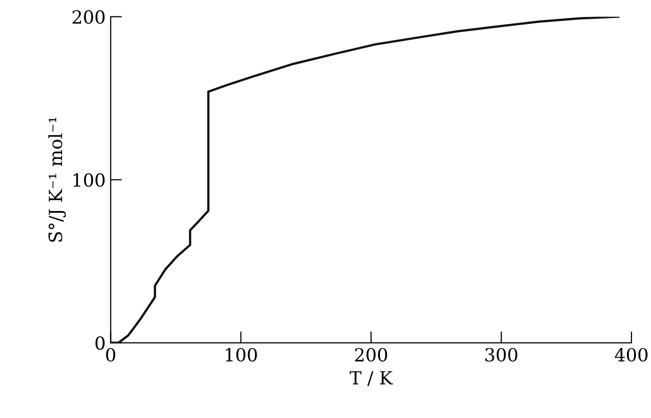 The image size is (651, 418). I want to click on x-tick-label: 200, so click(371, 355).